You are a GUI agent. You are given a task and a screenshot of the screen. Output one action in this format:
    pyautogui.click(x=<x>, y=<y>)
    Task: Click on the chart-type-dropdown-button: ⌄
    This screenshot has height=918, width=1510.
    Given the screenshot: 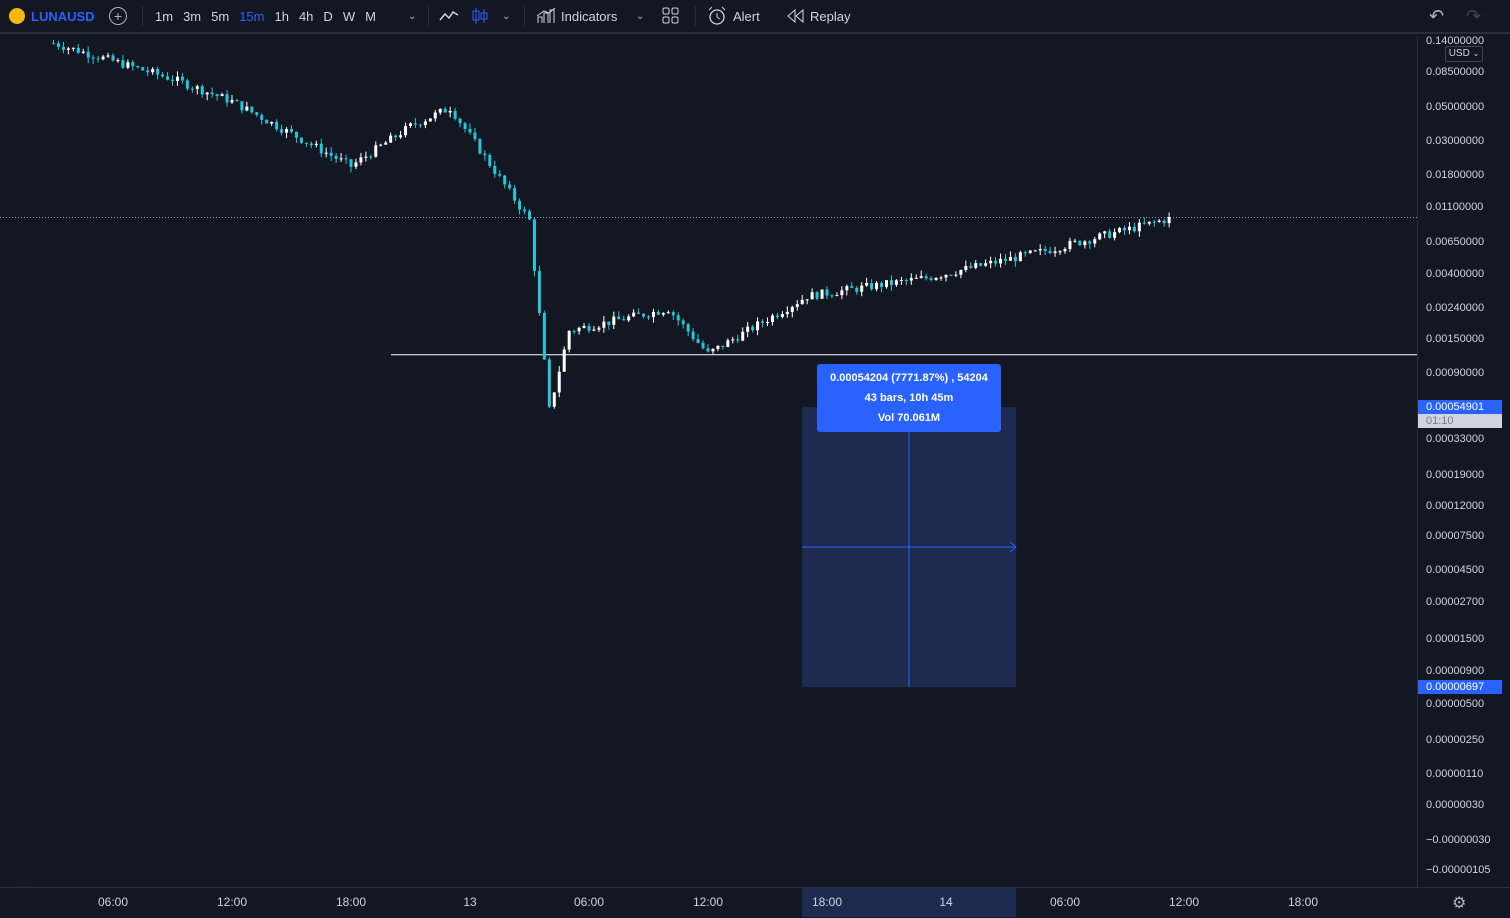 What is the action you would take?
    pyautogui.click(x=506, y=16)
    